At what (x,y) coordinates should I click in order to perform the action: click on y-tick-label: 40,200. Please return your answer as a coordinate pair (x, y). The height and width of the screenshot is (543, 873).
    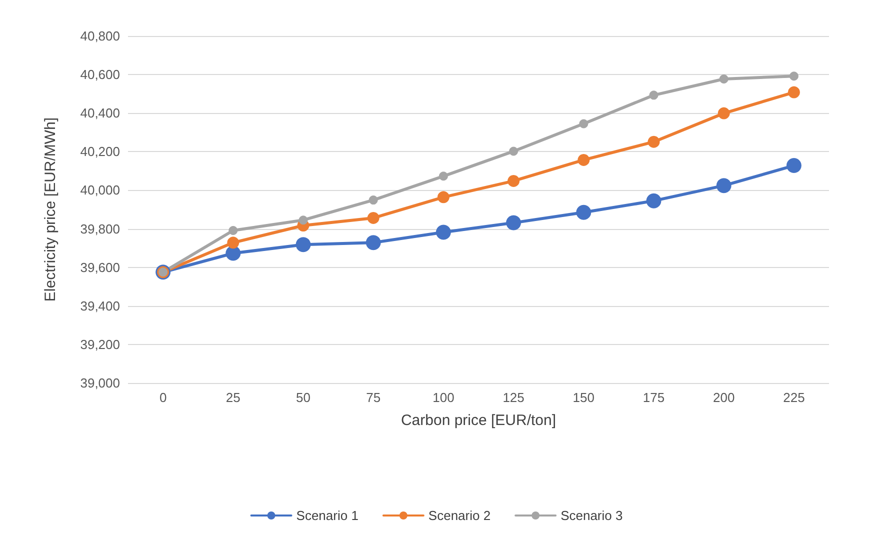
    Looking at the image, I should click on (100, 152).